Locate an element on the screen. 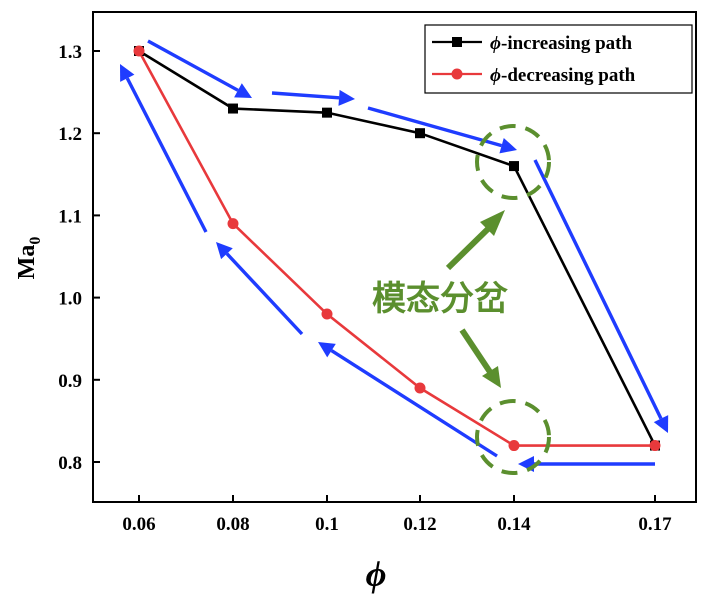 This screenshot has height=603, width=715. legend-marker-decreasing is located at coordinates (457, 74).